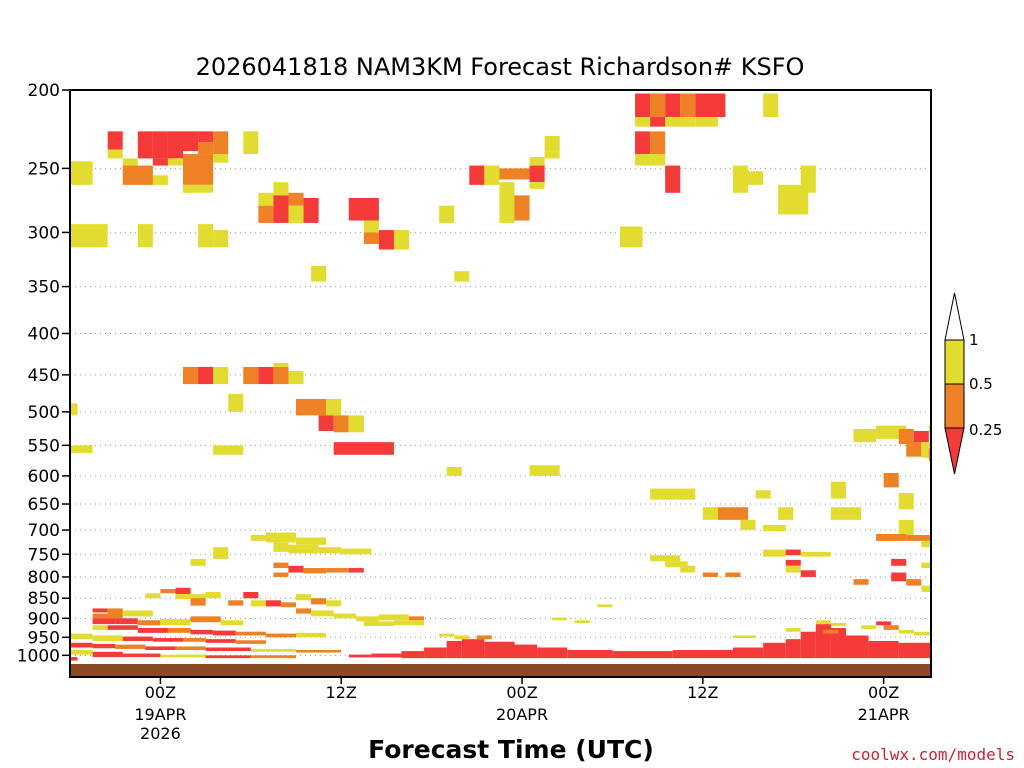  I want to click on site-credit: coolwx.com/models, so click(933, 754).